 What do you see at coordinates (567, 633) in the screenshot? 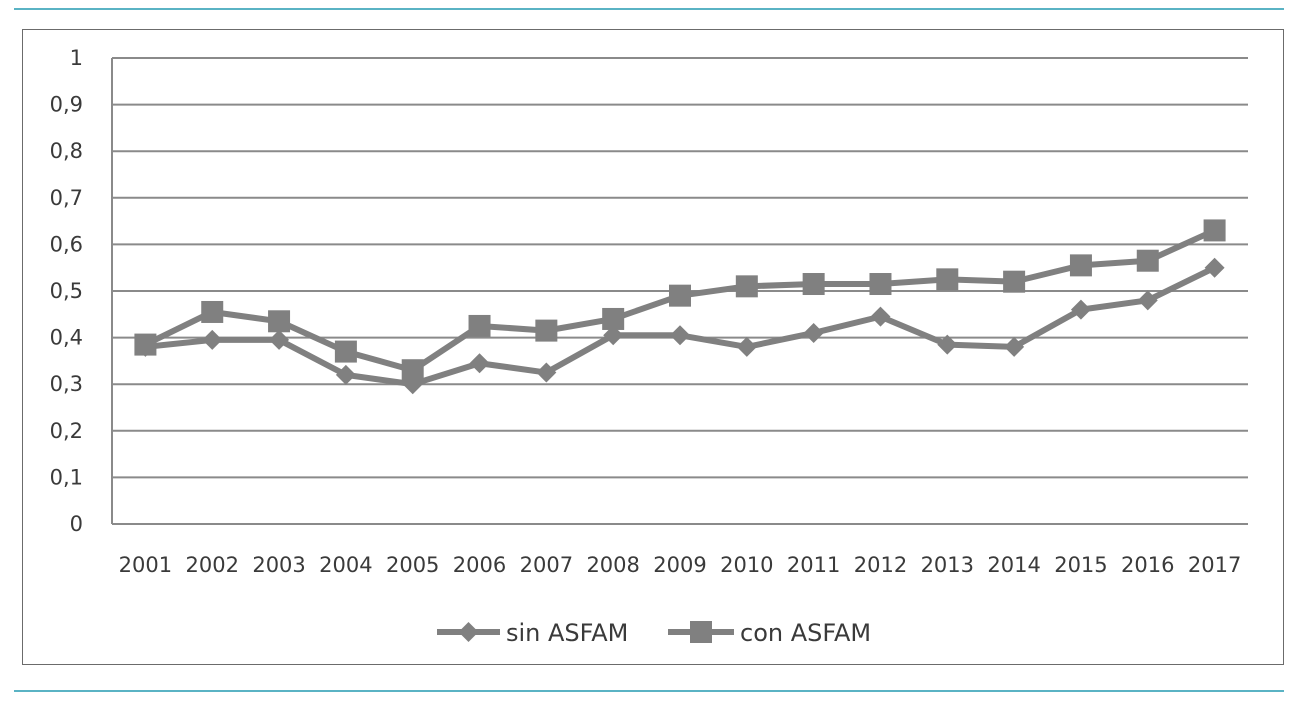
I see `legend-label: sin ASFAM` at bounding box center [567, 633].